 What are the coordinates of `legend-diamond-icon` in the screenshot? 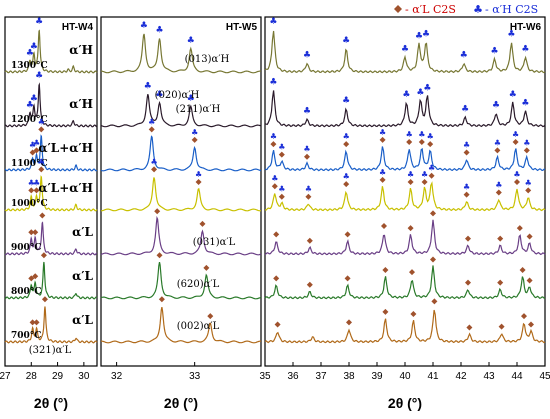 It's located at (398, 9).